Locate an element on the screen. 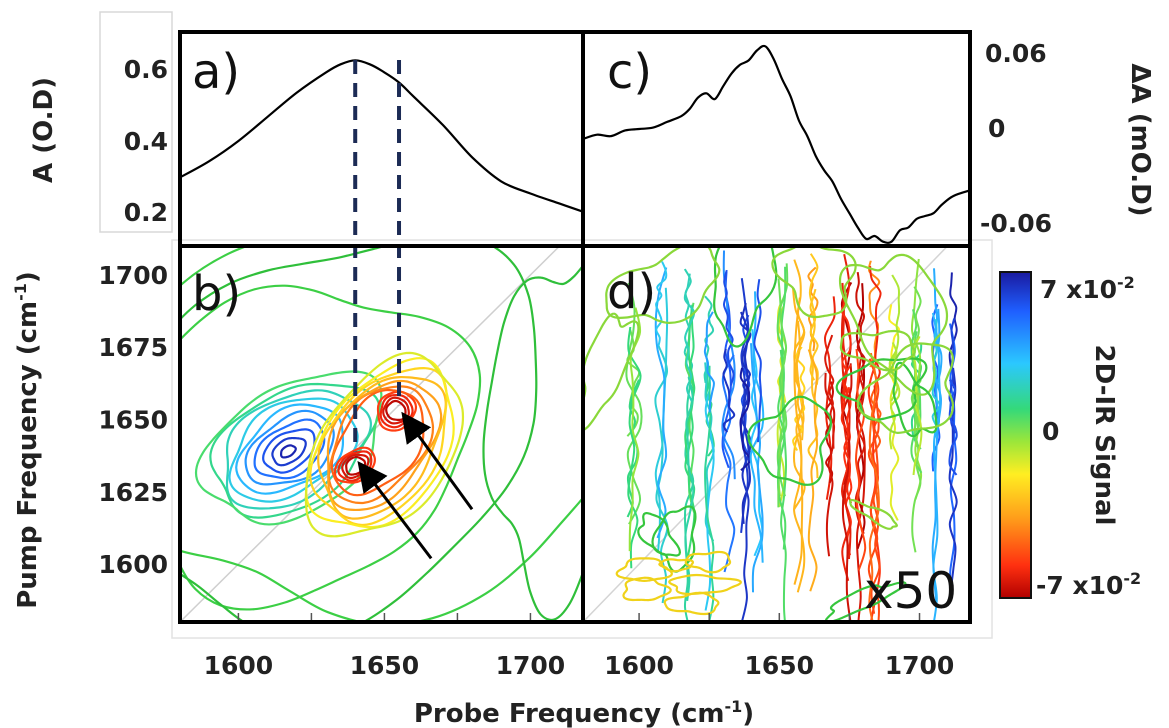  colorbar is located at coordinates (1015, 435).